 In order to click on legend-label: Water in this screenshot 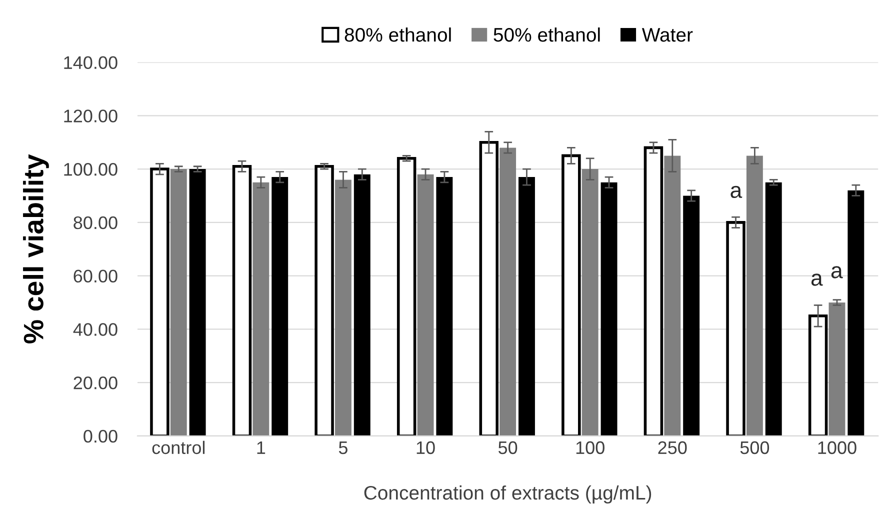, I will do `click(667, 35)`.